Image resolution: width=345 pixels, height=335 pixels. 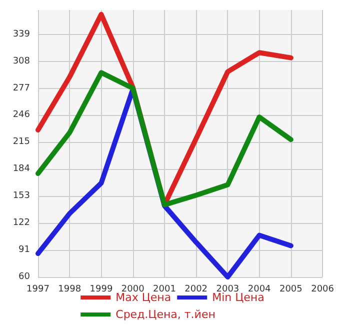 What do you see at coordinates (21, 223) in the screenshot?
I see `y-tick-label: 122` at bounding box center [21, 223].